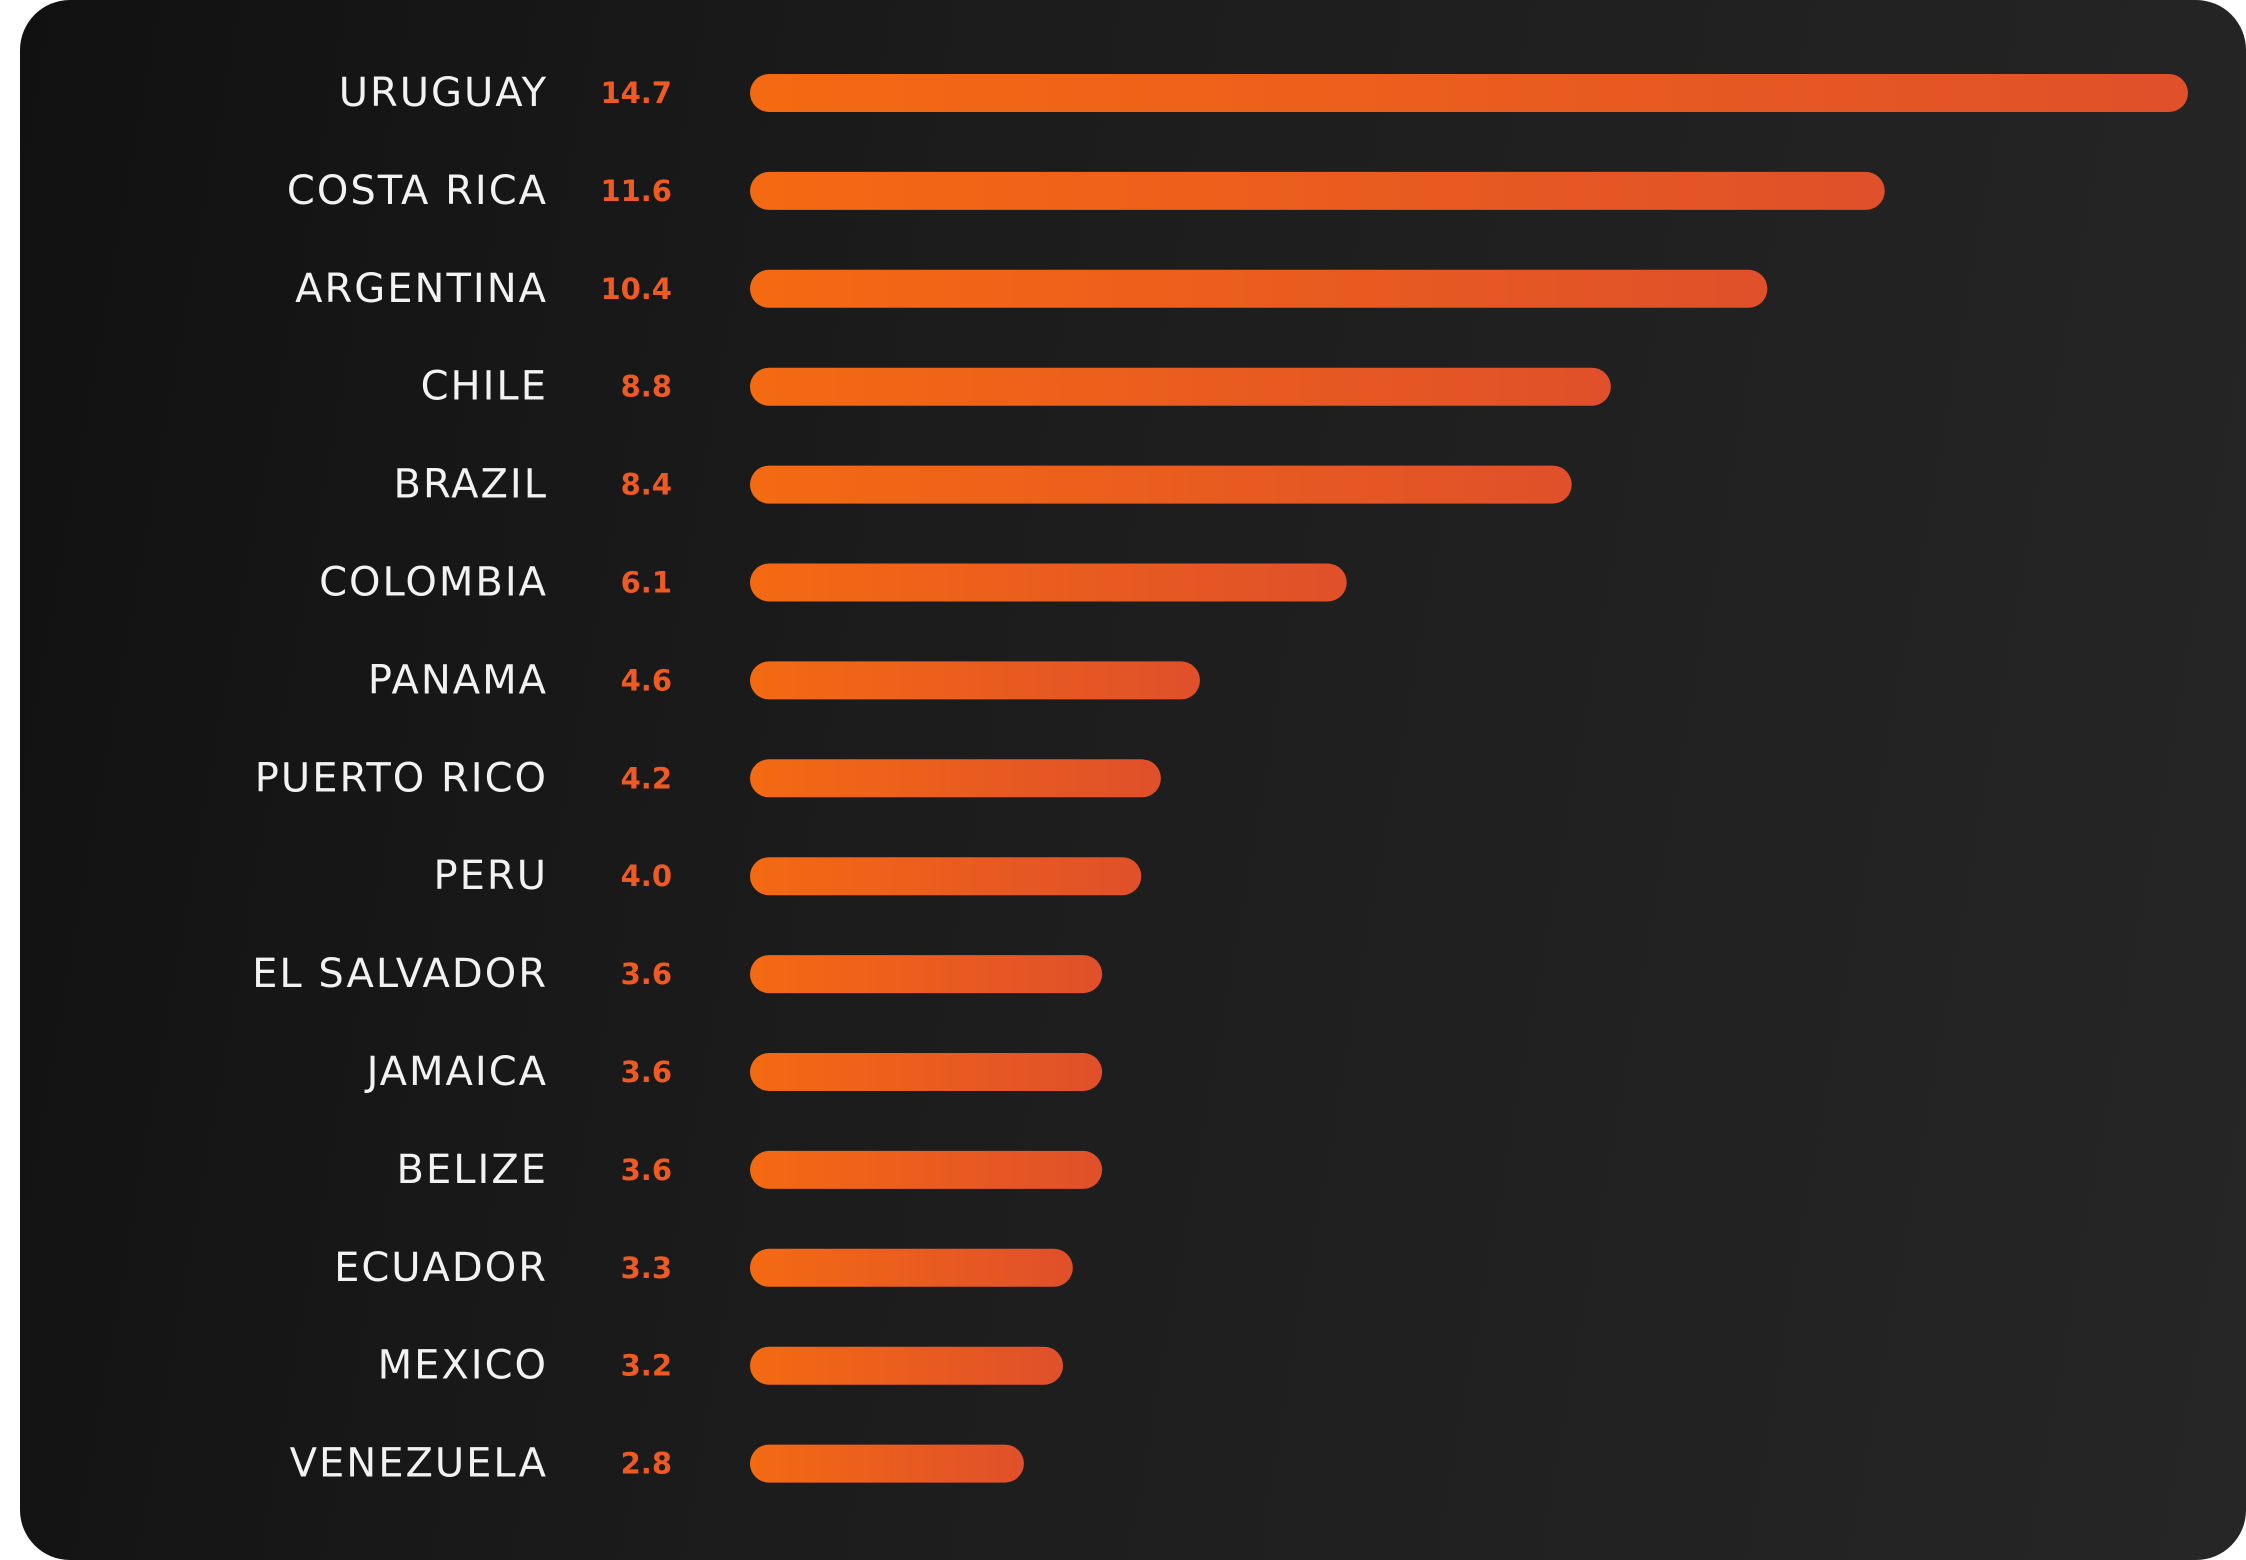  I want to click on category-label: PERU, so click(491, 876).